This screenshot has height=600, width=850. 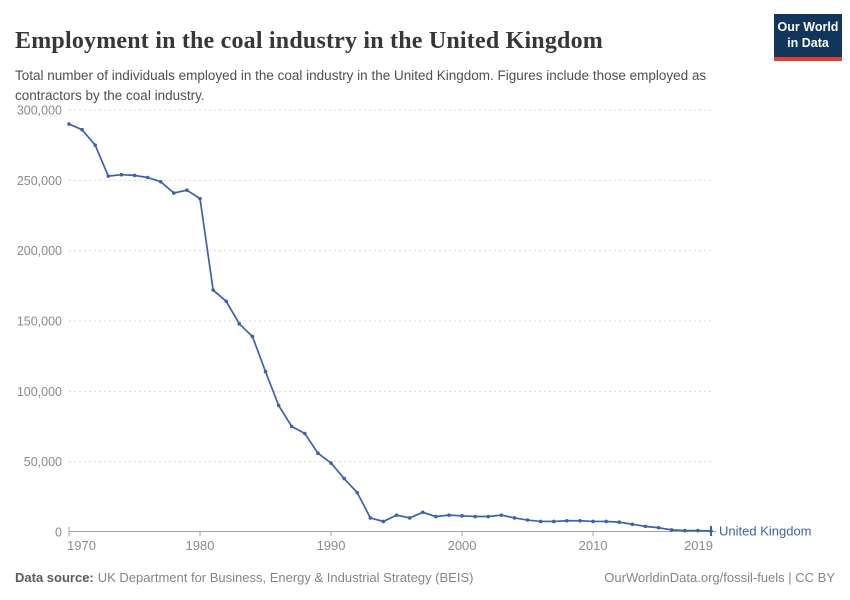 What do you see at coordinates (81, 545) in the screenshot?
I see `x-axis-tick-label: 1970` at bounding box center [81, 545].